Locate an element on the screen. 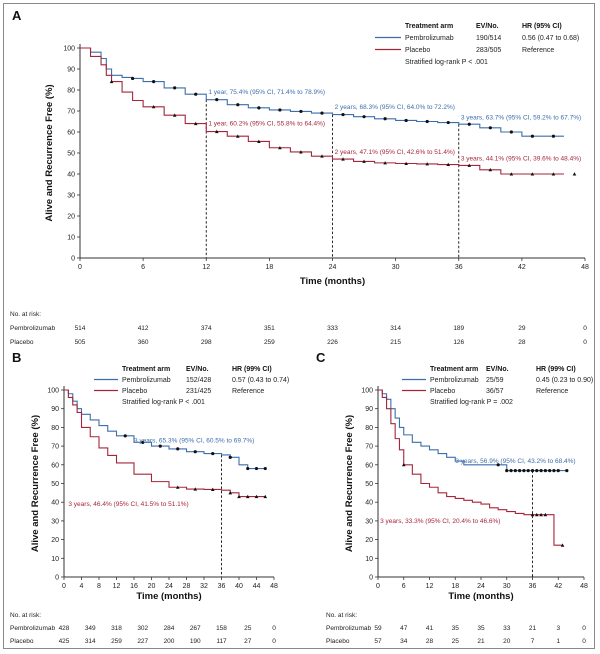 Image resolution: width=600 pixels, height=654 pixels. panel-b-legend-ev: 231/425 is located at coordinates (198, 391).